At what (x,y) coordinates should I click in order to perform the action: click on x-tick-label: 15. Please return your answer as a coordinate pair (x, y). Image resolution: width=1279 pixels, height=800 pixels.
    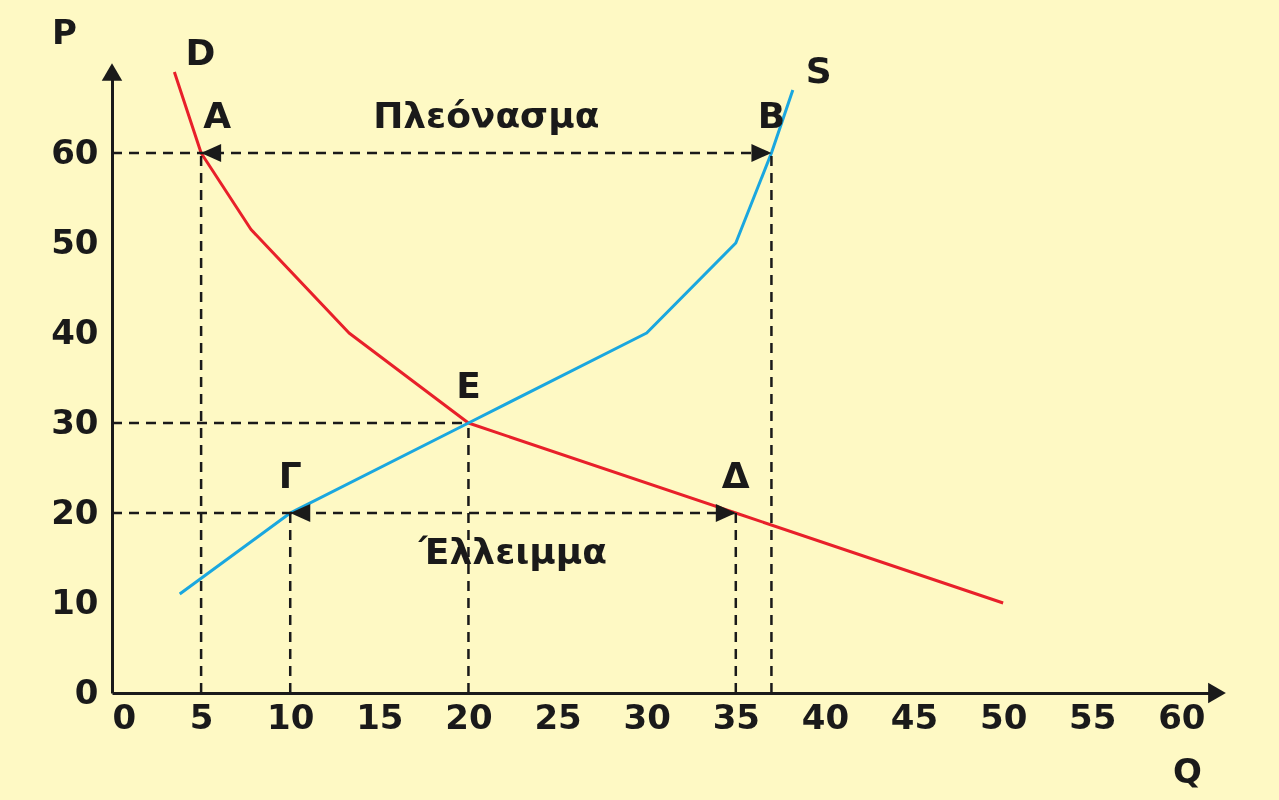
    Looking at the image, I should click on (380, 716).